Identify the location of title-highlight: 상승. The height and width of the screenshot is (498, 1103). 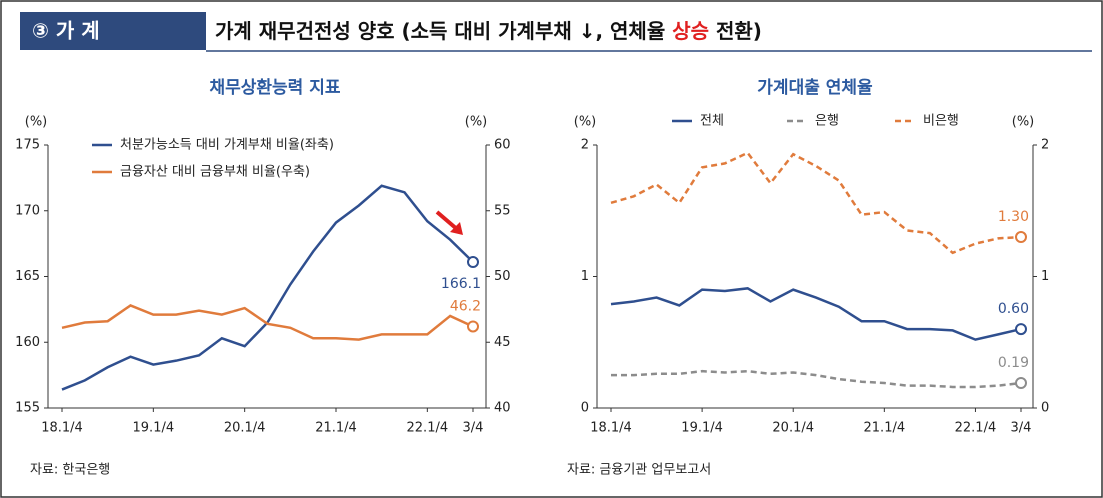
(690, 31).